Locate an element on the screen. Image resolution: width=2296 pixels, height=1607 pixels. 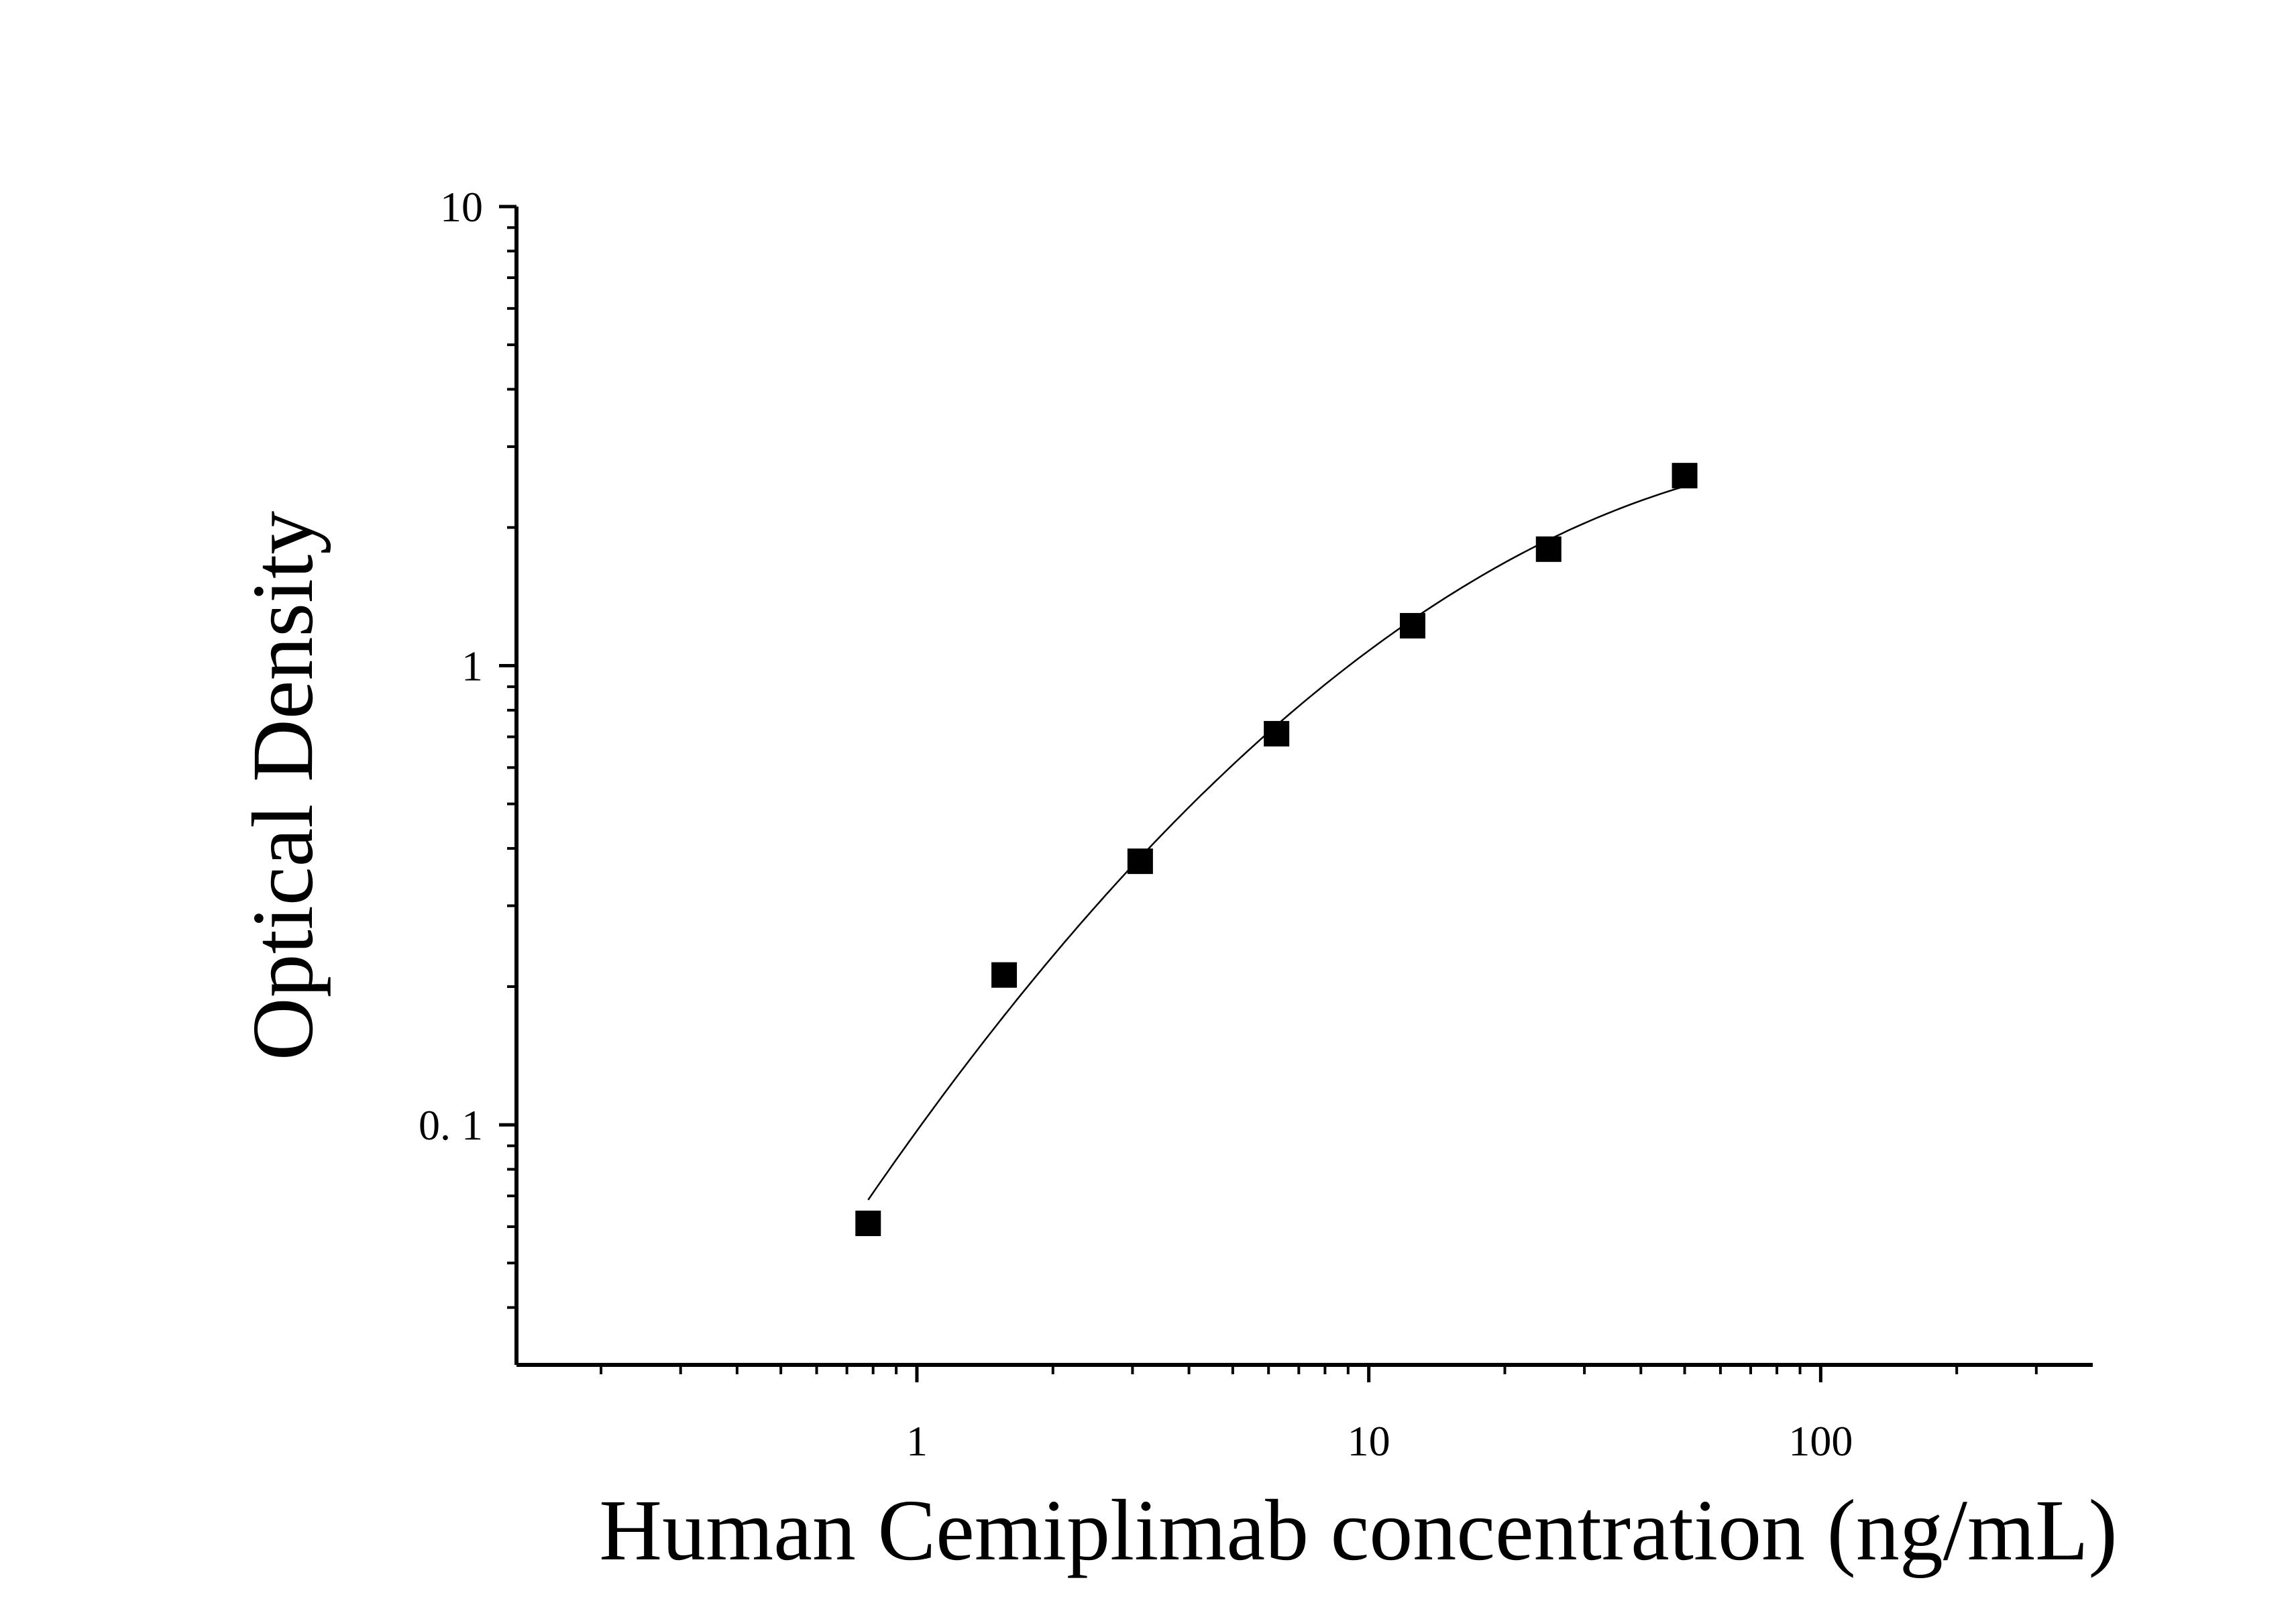
x-axis-label: Human Cemiplimab concentration (ng/mL) is located at coordinates (1358, 1531).